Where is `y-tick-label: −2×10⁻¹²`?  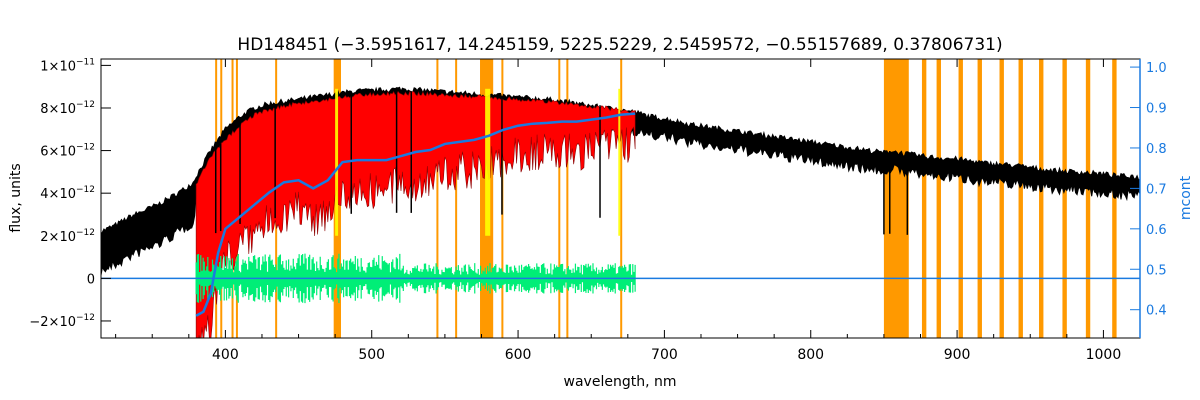
y-tick-label: −2×10⁻¹² is located at coordinates (62, 321).